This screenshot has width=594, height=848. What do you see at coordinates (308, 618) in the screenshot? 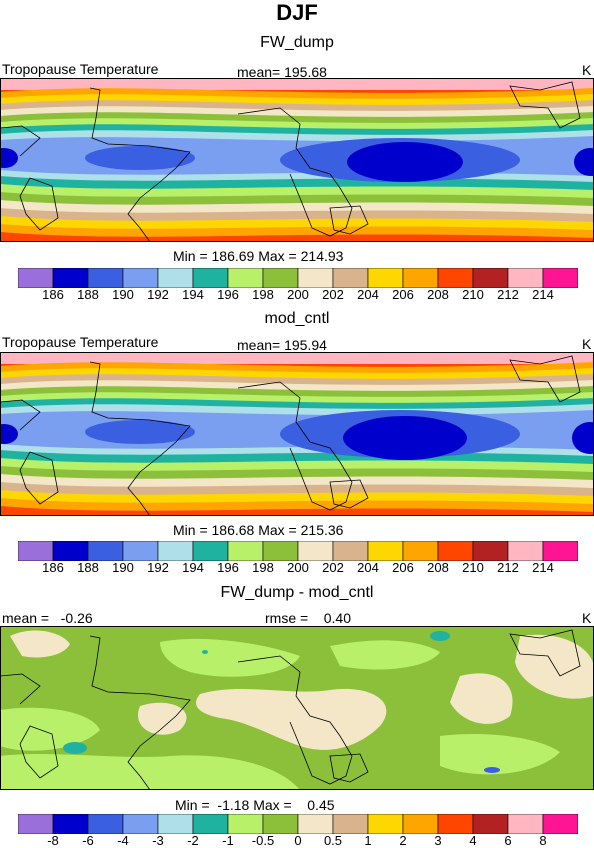
I see `panel-3-rmse: rmse = 0.40` at bounding box center [308, 618].